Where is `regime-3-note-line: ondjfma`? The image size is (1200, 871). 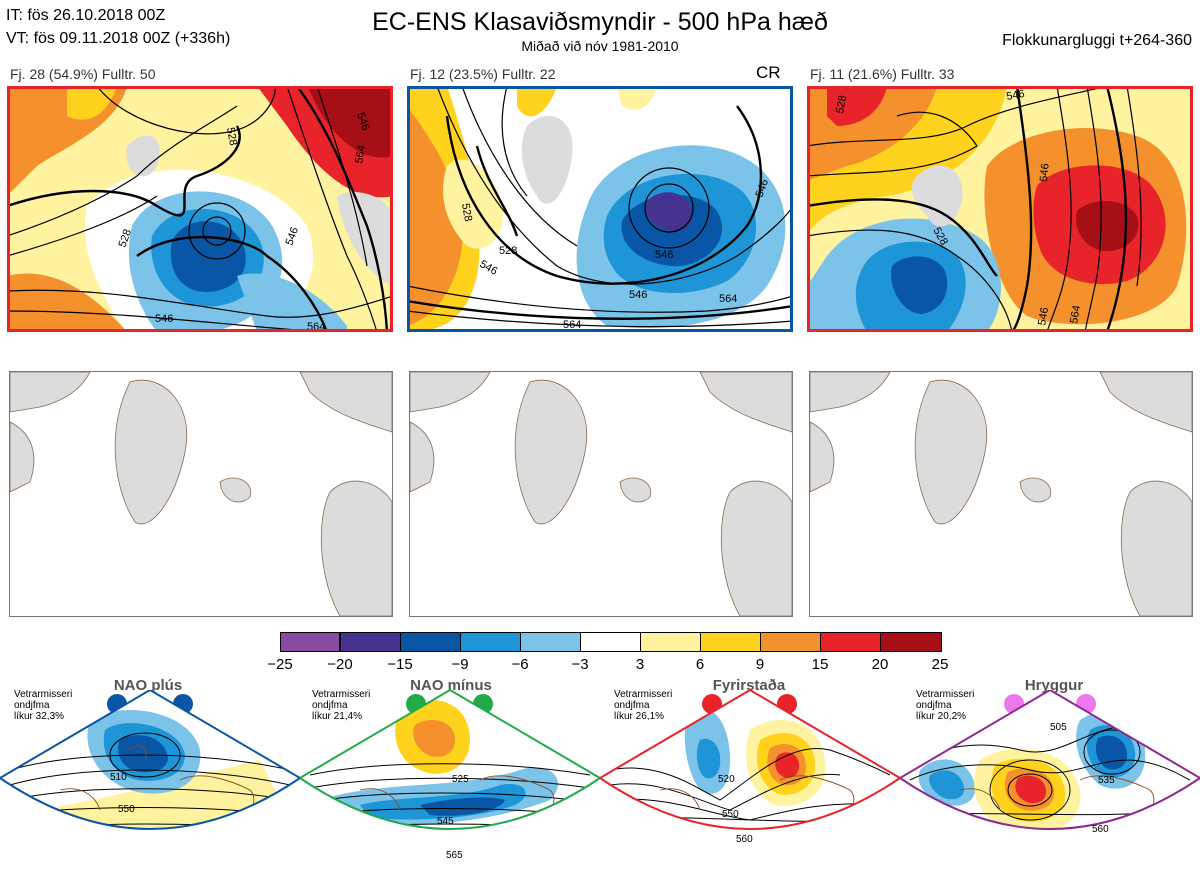
regime-3-note-line: ondjfma is located at coordinates (632, 705).